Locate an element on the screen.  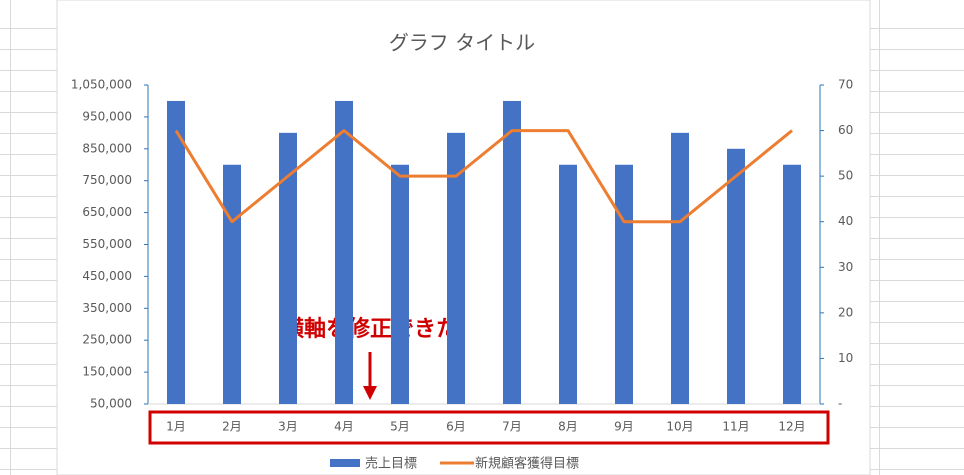
y-tick-label: 250,000 is located at coordinates (107, 340).